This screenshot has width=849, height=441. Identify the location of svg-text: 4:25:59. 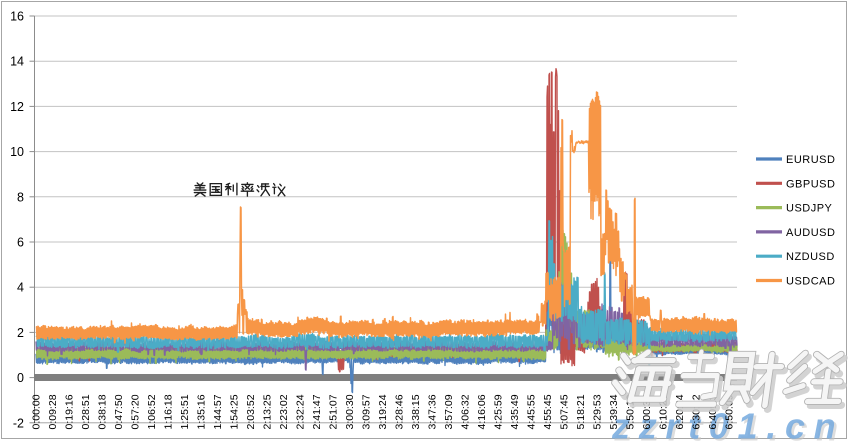
(499, 411).